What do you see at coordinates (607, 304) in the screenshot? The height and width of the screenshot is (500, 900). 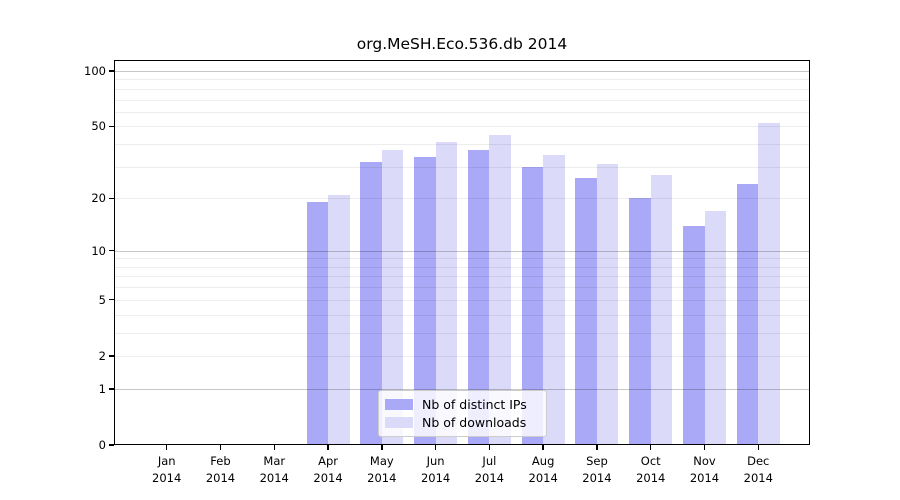 I see `bar-downloads-sep` at bounding box center [607, 304].